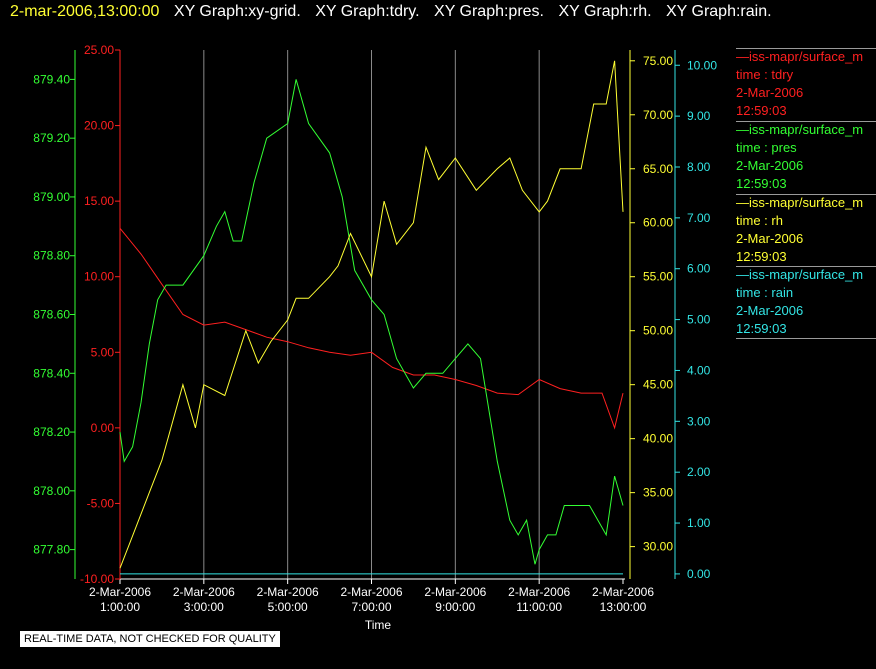 The image size is (876, 669). Describe the element at coordinates (766, 147) in the screenshot. I see `legend-variable: time : pres` at that location.